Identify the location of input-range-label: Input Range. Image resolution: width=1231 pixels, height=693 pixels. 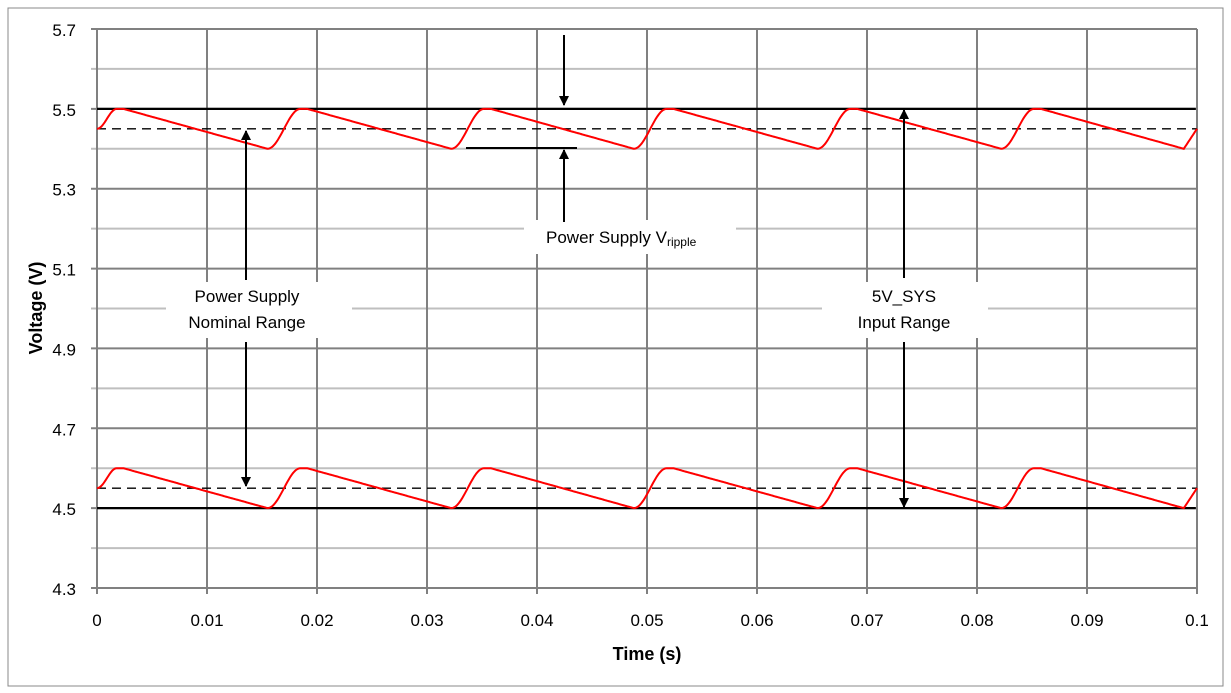
(904, 322).